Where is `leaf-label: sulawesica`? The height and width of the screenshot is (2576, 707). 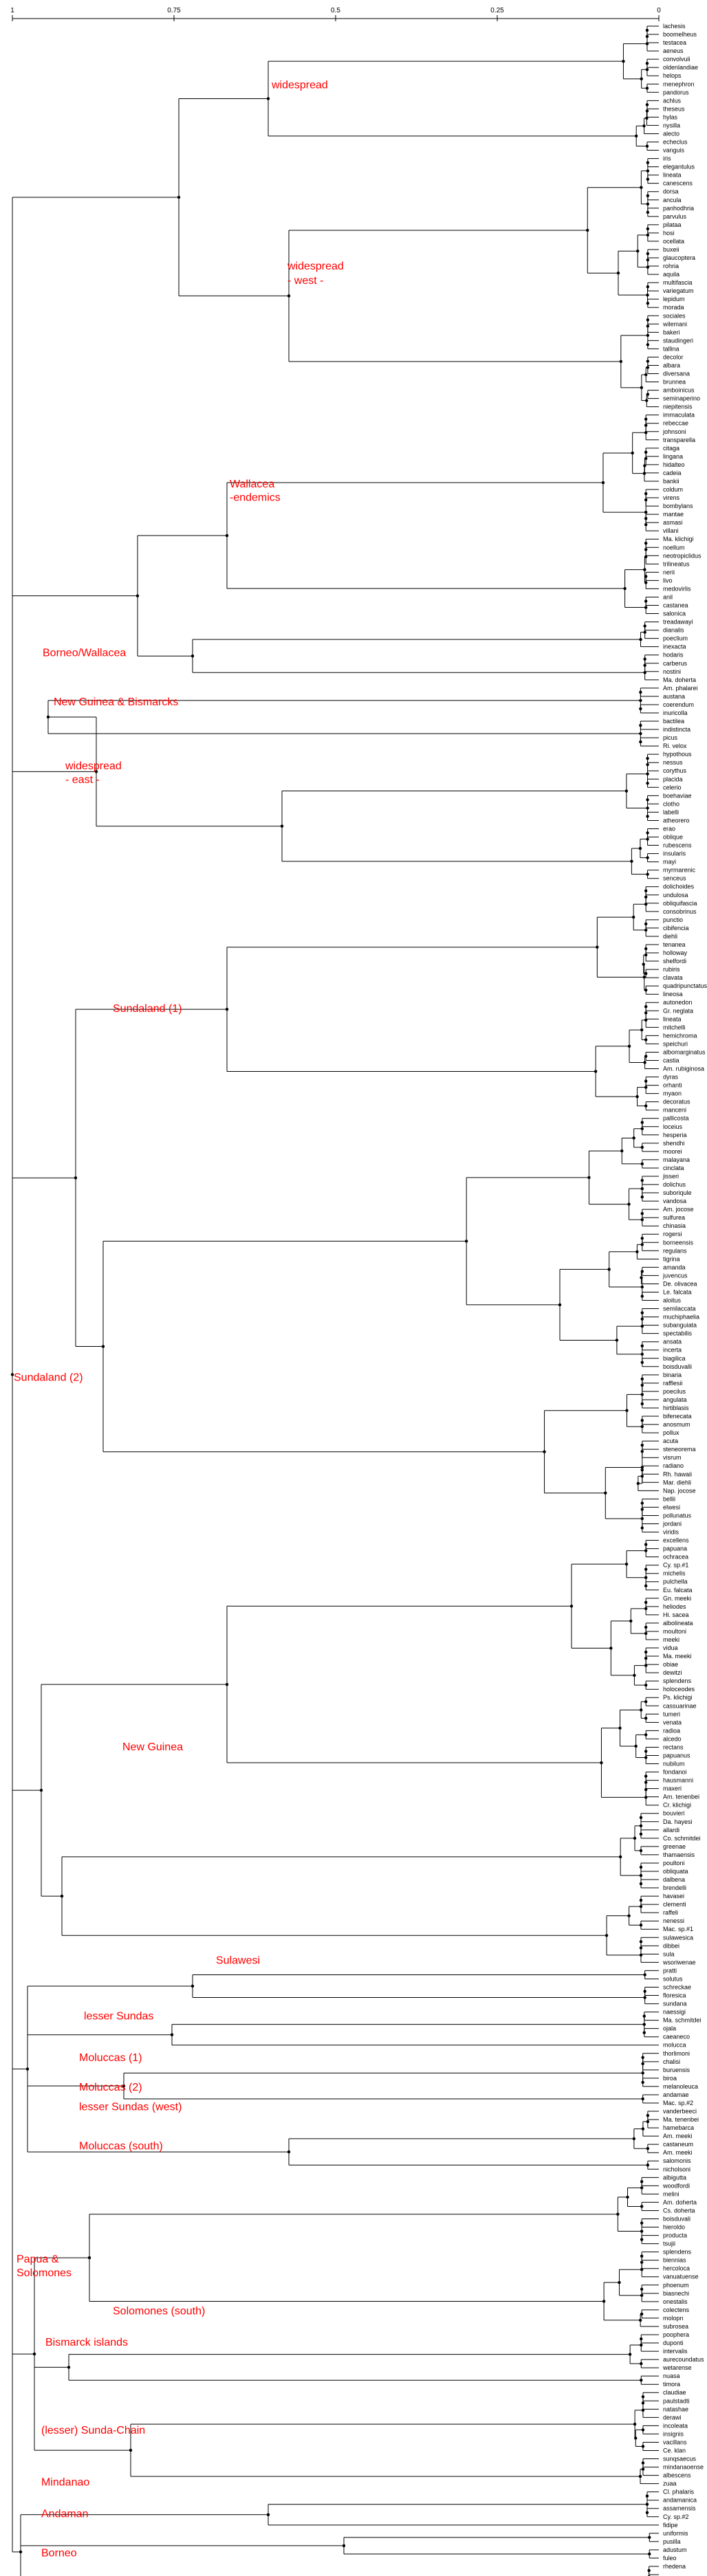
leaf-label: sulawesica is located at coordinates (678, 1937).